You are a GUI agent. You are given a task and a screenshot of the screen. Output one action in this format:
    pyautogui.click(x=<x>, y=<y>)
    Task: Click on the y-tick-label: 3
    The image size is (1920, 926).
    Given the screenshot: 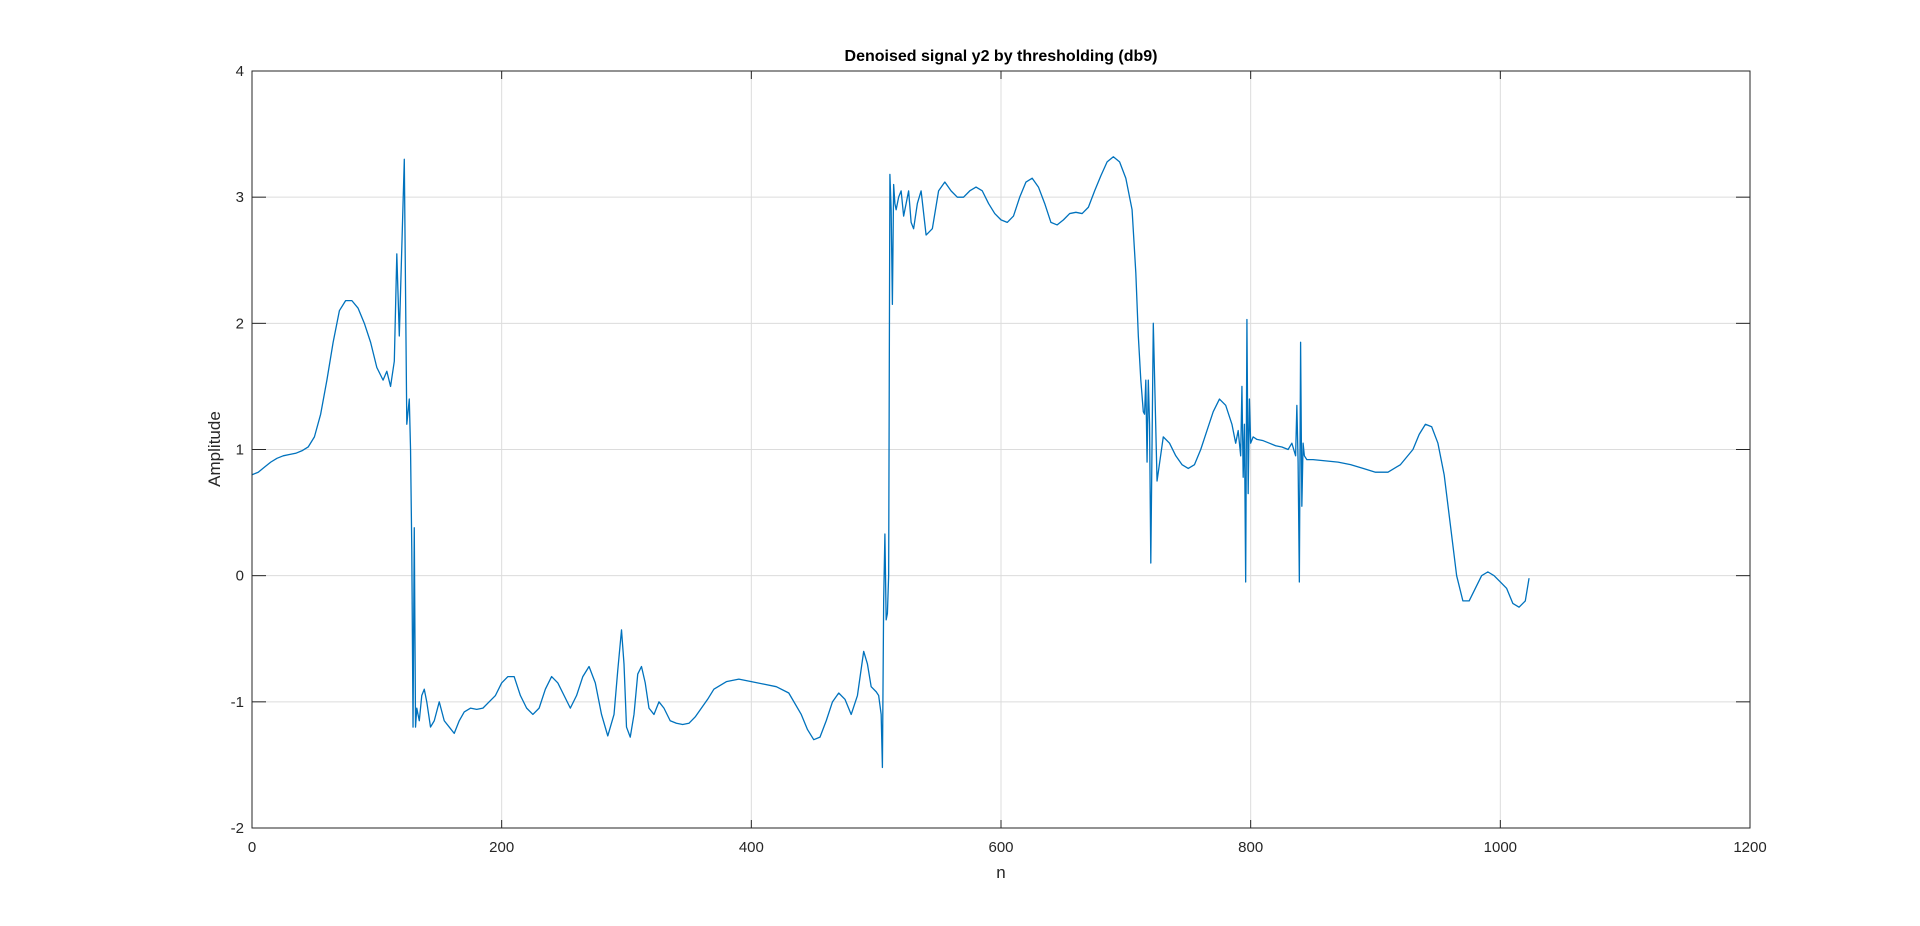 What is the action you would take?
    pyautogui.click(x=240, y=197)
    